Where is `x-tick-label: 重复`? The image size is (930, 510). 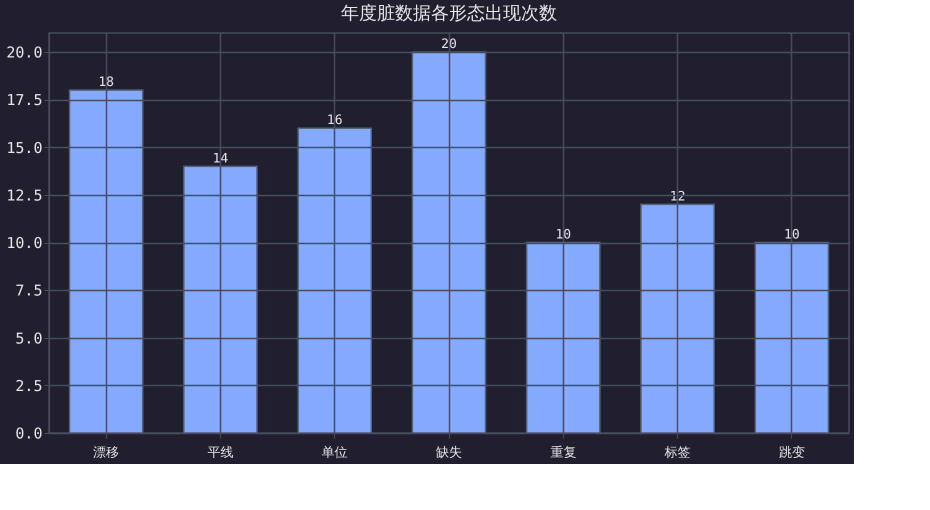 x-tick-label: 重复 is located at coordinates (563, 453).